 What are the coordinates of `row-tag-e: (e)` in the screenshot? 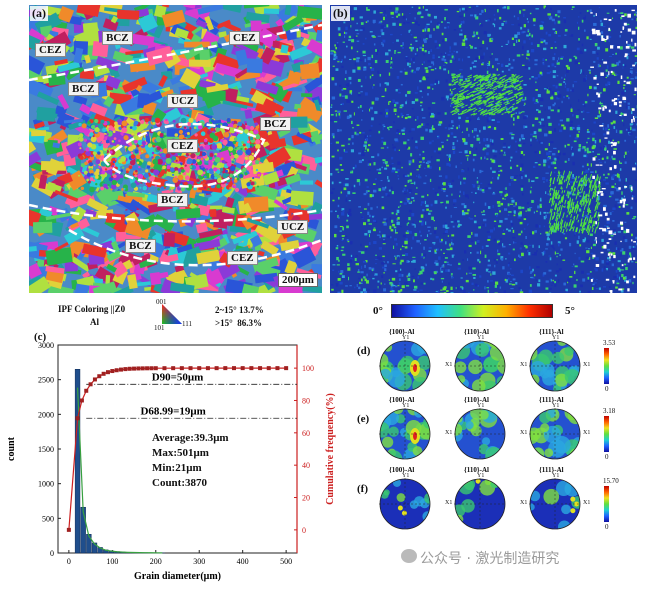 It's located at (363, 419).